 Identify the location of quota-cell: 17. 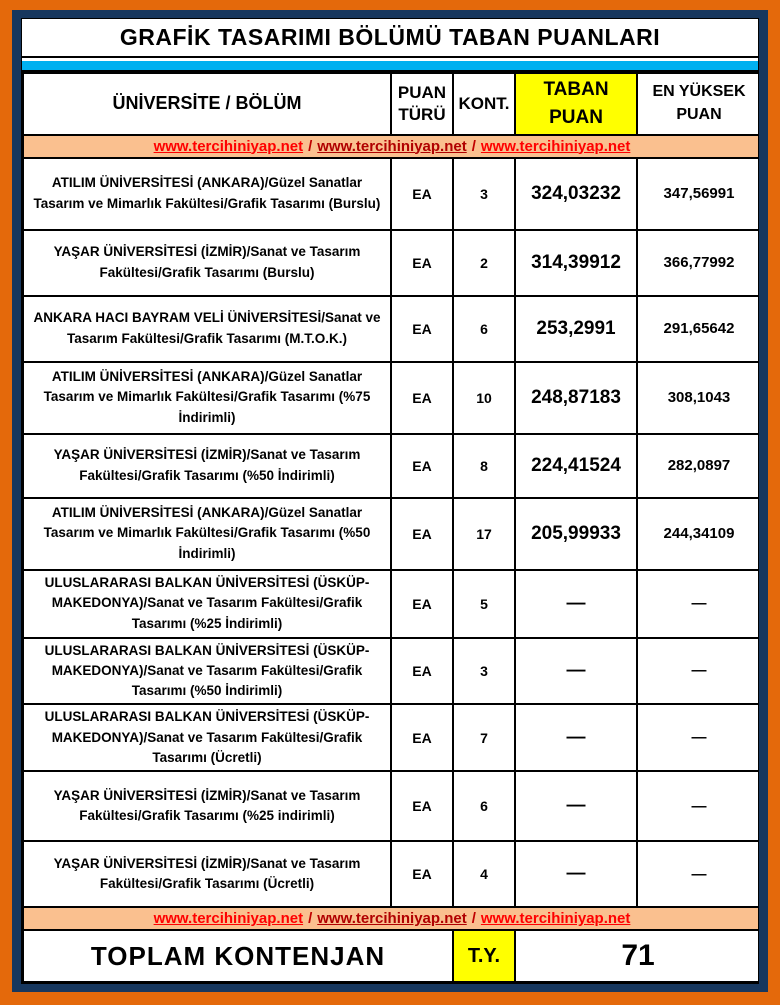
(484, 533).